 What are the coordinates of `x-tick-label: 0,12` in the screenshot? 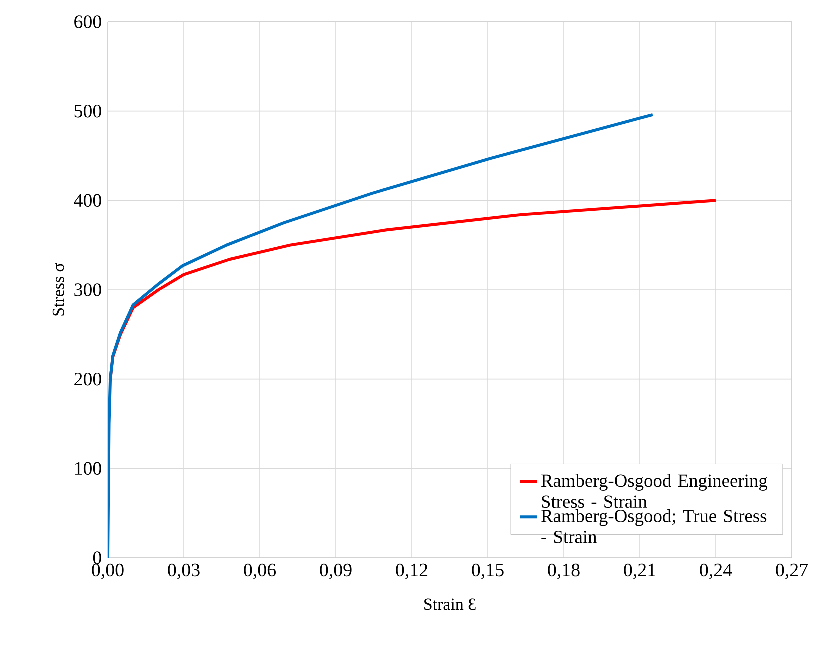 It's located at (412, 572).